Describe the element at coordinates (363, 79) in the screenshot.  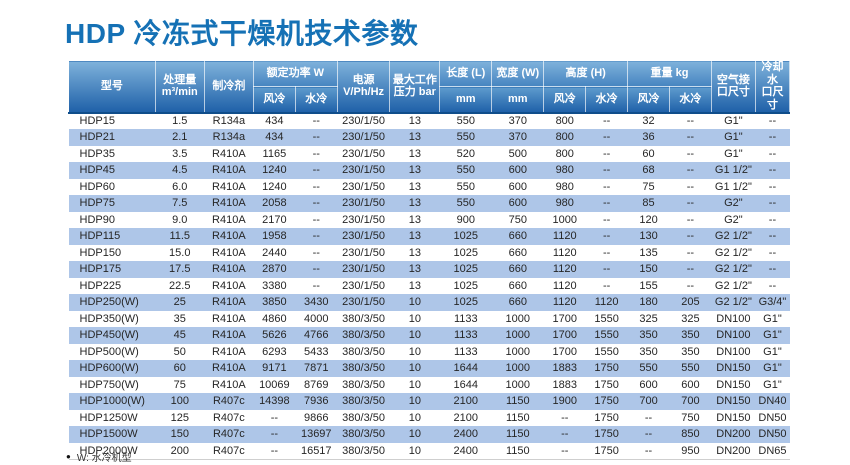
I see `header-supply-line1: 电源` at that location.